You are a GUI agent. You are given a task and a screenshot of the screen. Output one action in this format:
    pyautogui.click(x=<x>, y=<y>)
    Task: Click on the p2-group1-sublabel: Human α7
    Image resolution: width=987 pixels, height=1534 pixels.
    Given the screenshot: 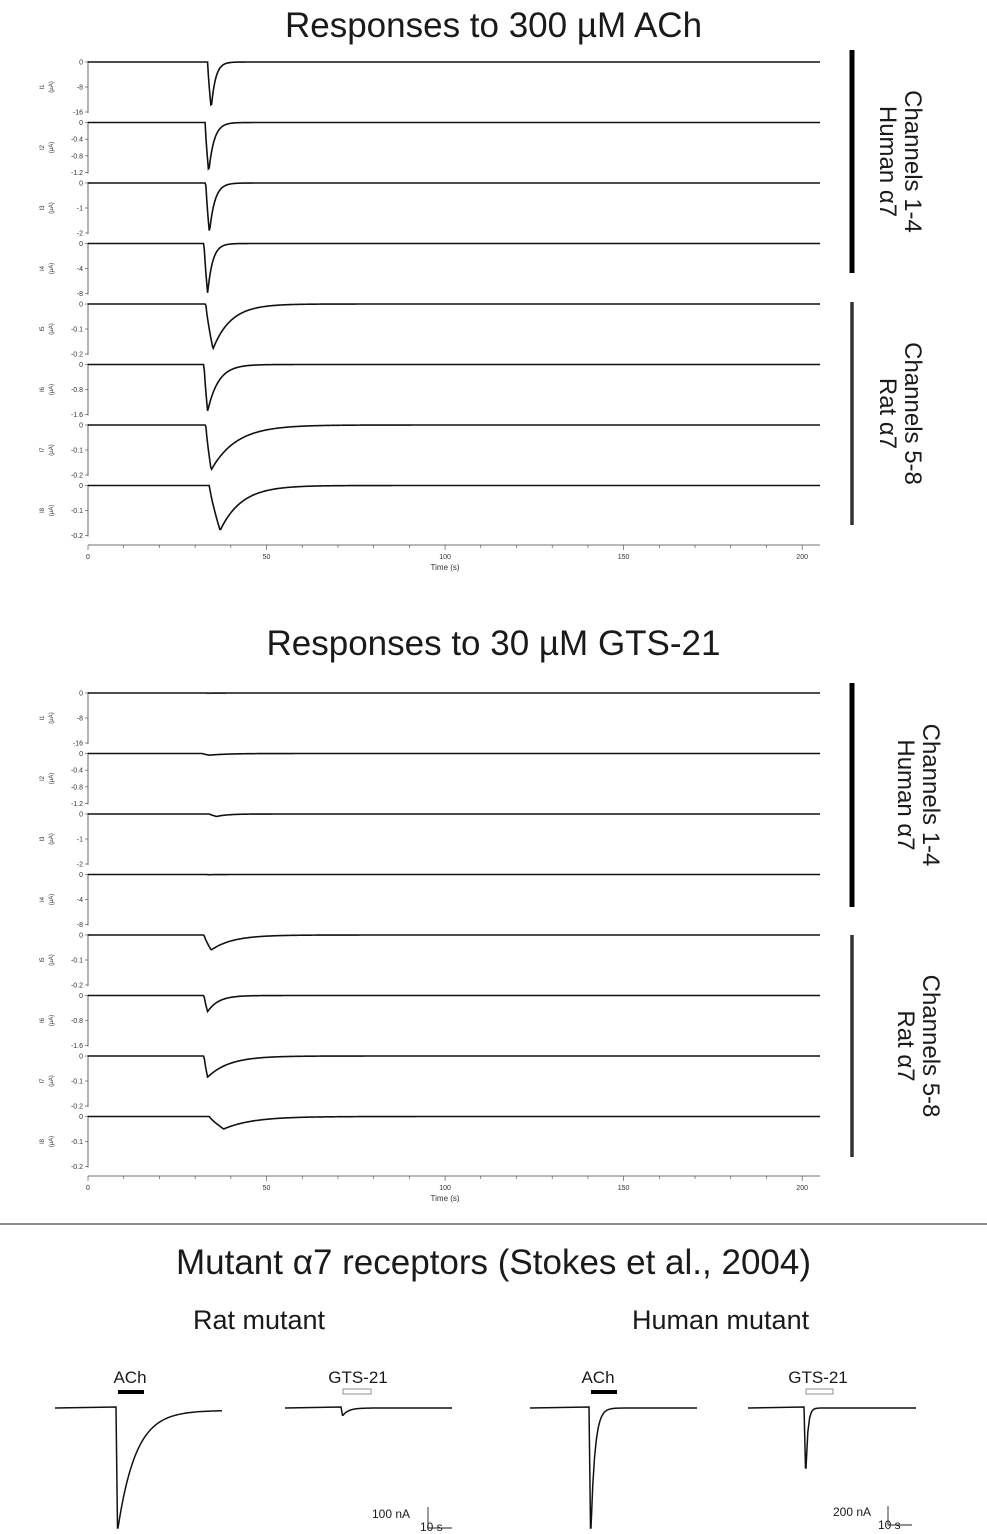 What is the action you would take?
    pyautogui.click(x=905, y=794)
    